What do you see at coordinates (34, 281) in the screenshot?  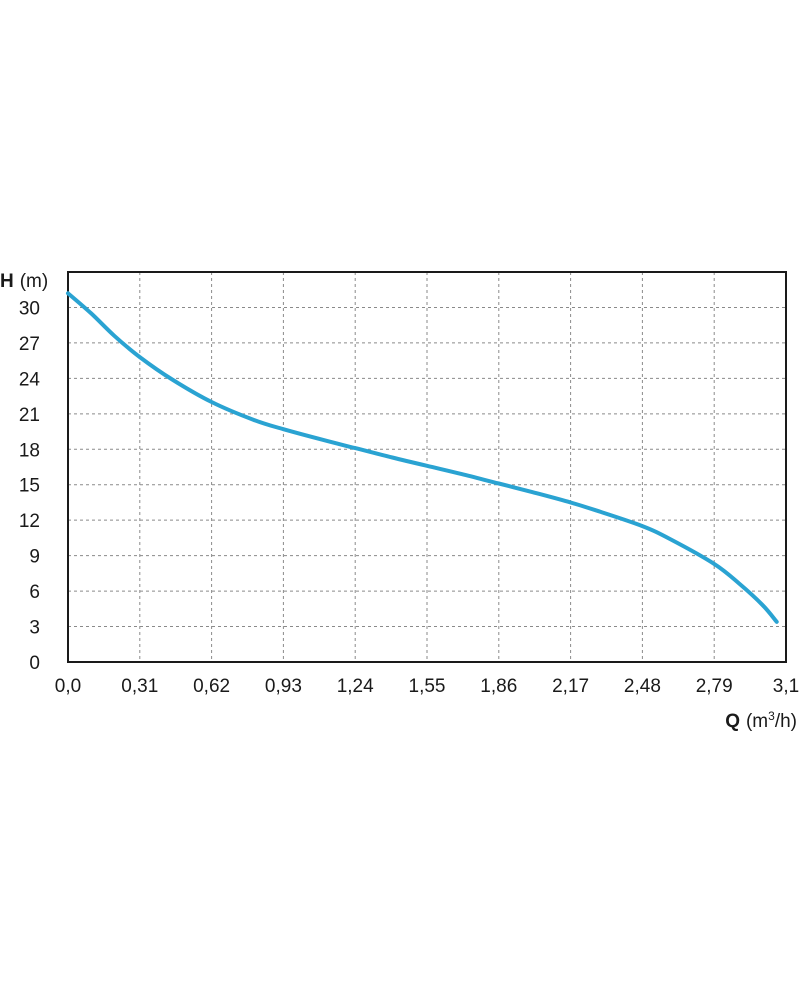 I see `y-axis-unit: (m)` at bounding box center [34, 281].